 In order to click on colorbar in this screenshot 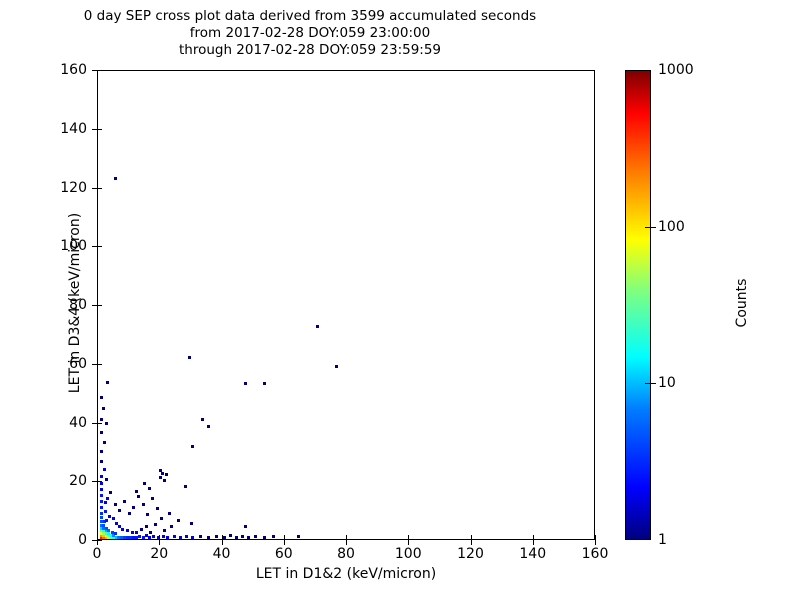, I will do `click(638, 305)`.